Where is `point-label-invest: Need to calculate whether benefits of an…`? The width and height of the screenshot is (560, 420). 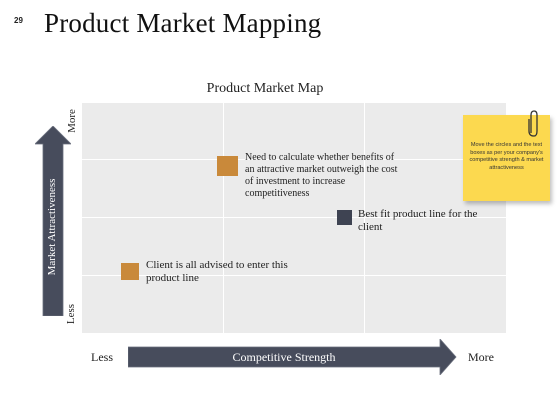
point-label-invest: Need to calculate whether benefits of an… is located at coordinates (321, 175).